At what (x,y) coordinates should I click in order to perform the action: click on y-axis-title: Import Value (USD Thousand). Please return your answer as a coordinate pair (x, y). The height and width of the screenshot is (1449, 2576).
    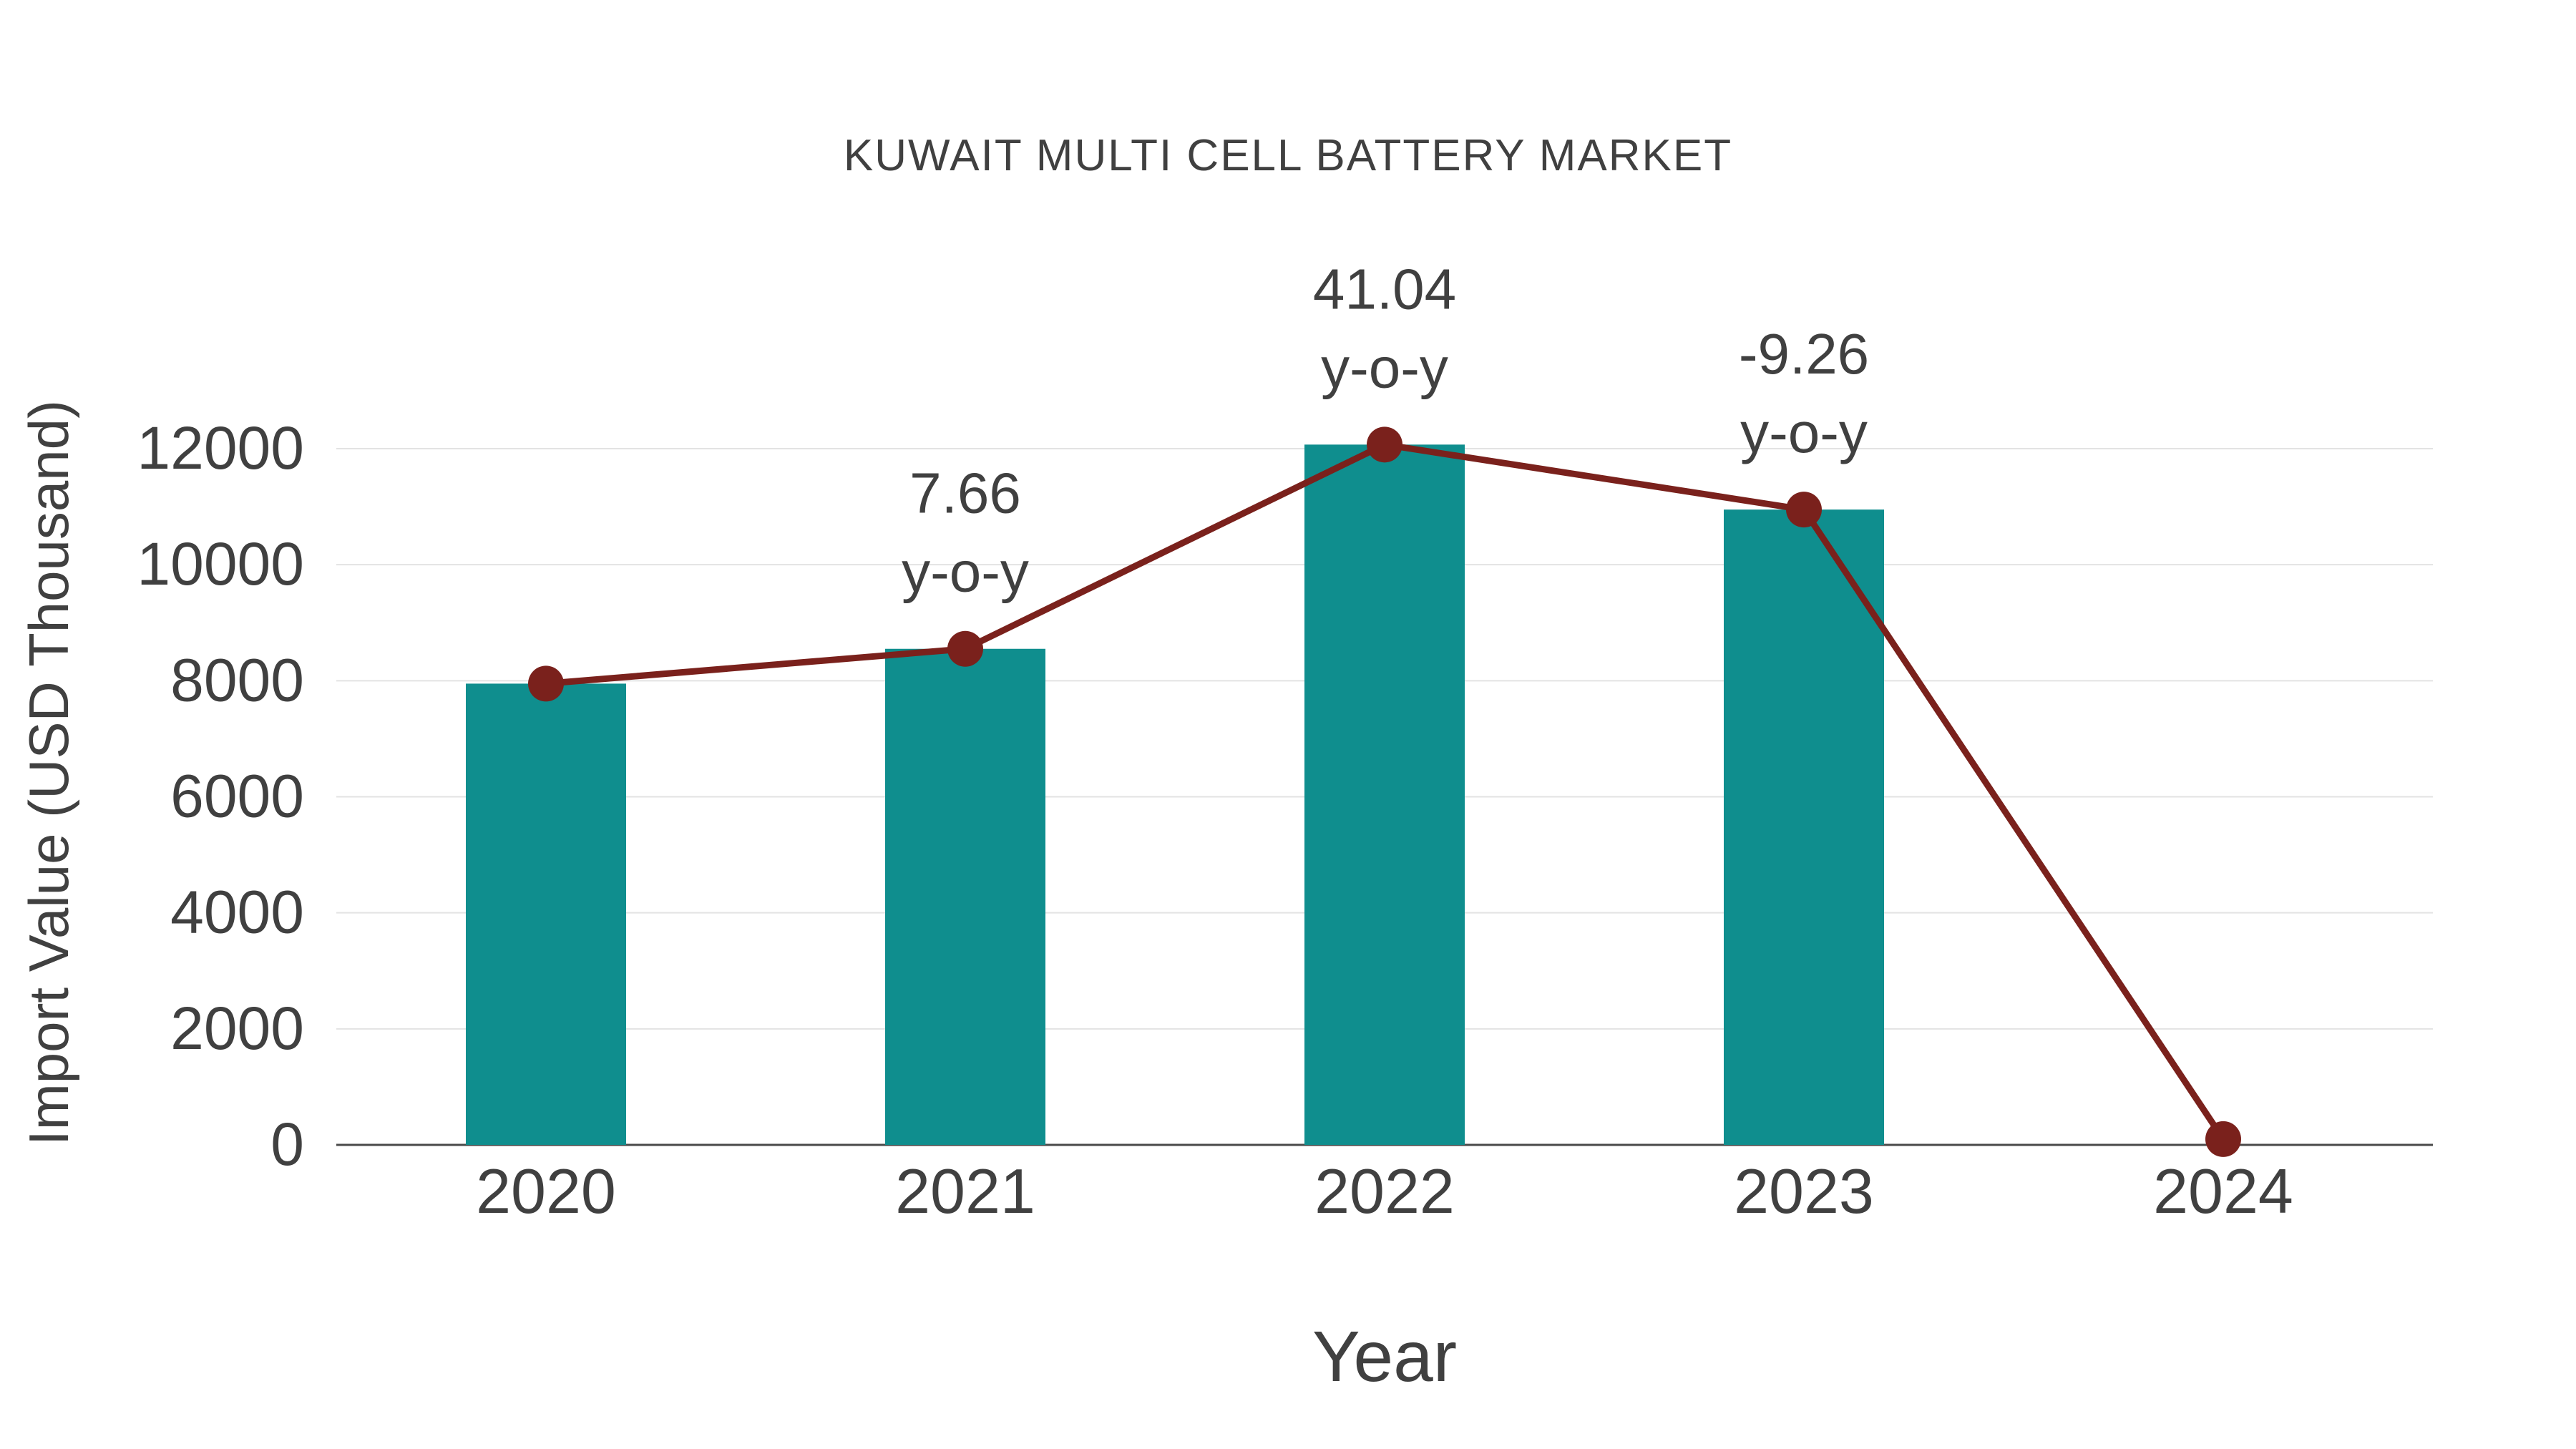
    Looking at the image, I should click on (48, 773).